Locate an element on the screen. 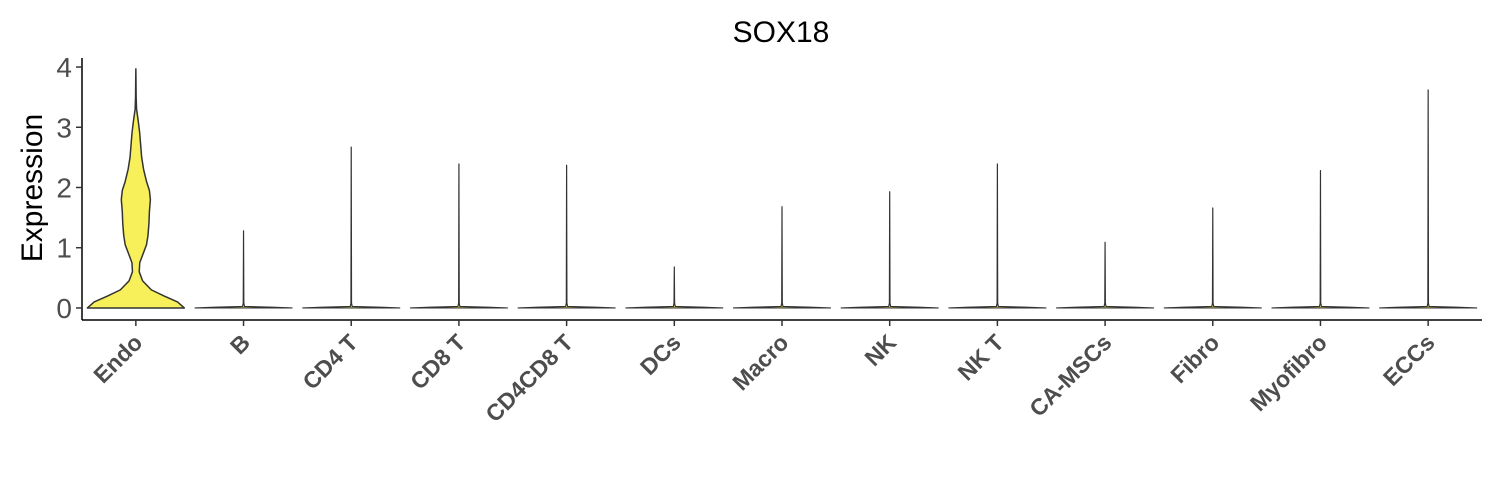 Image resolution: width=1500 pixels, height=500 pixels. chart-title: SOX18 is located at coordinates (781, 32).